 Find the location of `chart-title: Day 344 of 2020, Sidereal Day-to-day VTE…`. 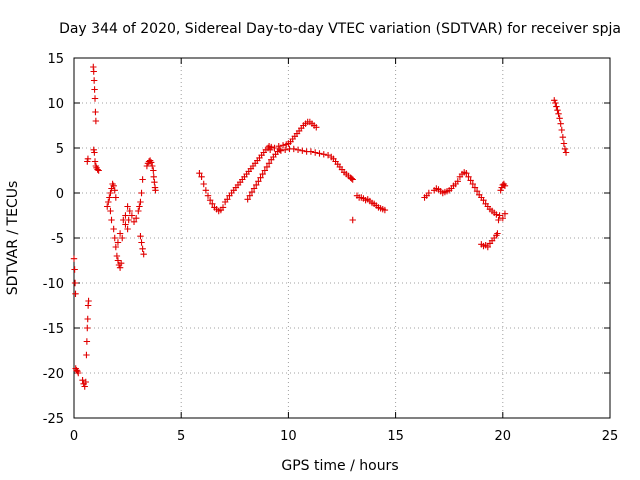

chart-title: Day 344 of 2020, Sidereal Day-to-day VTE… is located at coordinates (340, 29).